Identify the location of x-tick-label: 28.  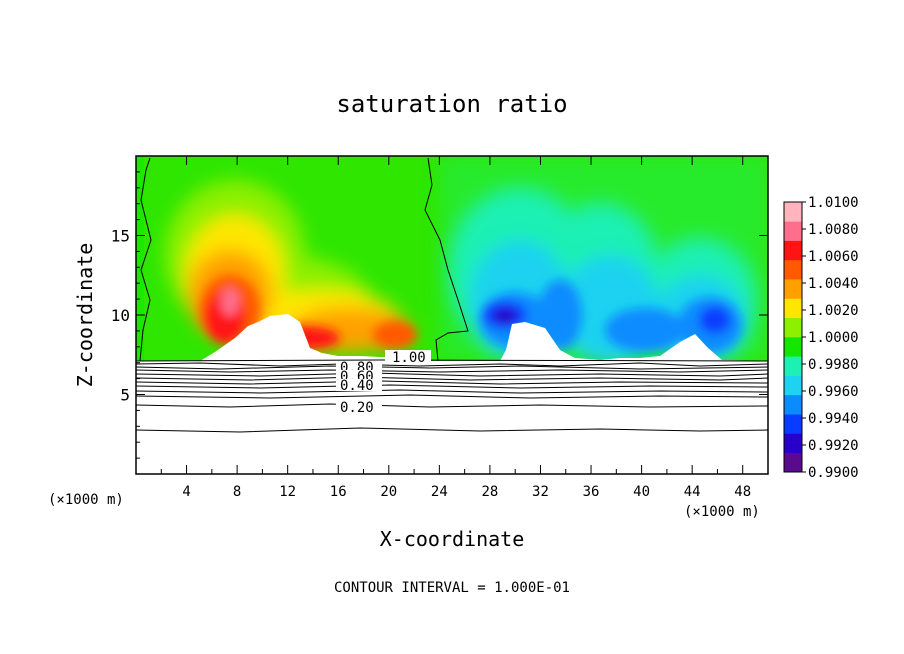
(489, 492).